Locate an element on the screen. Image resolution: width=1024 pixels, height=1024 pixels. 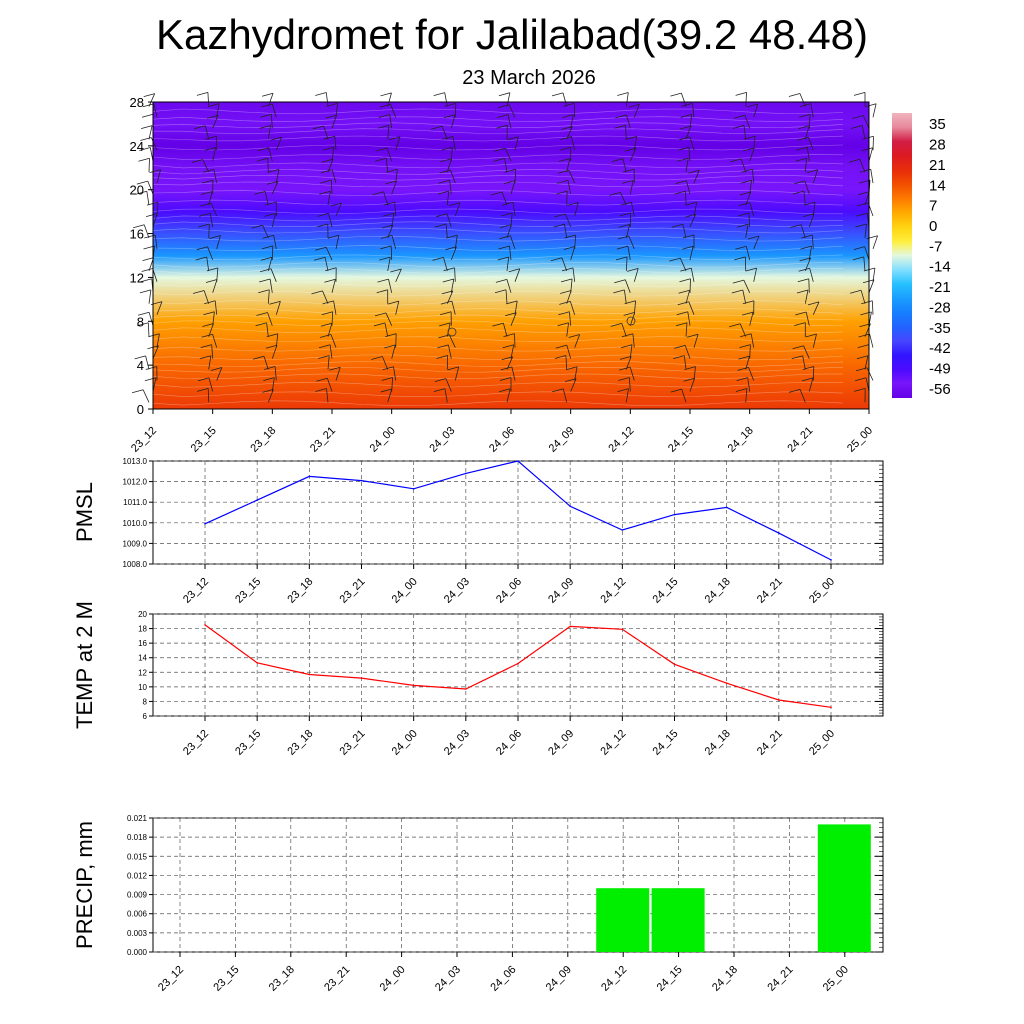
x-tick-label: 23_18 is located at coordinates (282, 979).